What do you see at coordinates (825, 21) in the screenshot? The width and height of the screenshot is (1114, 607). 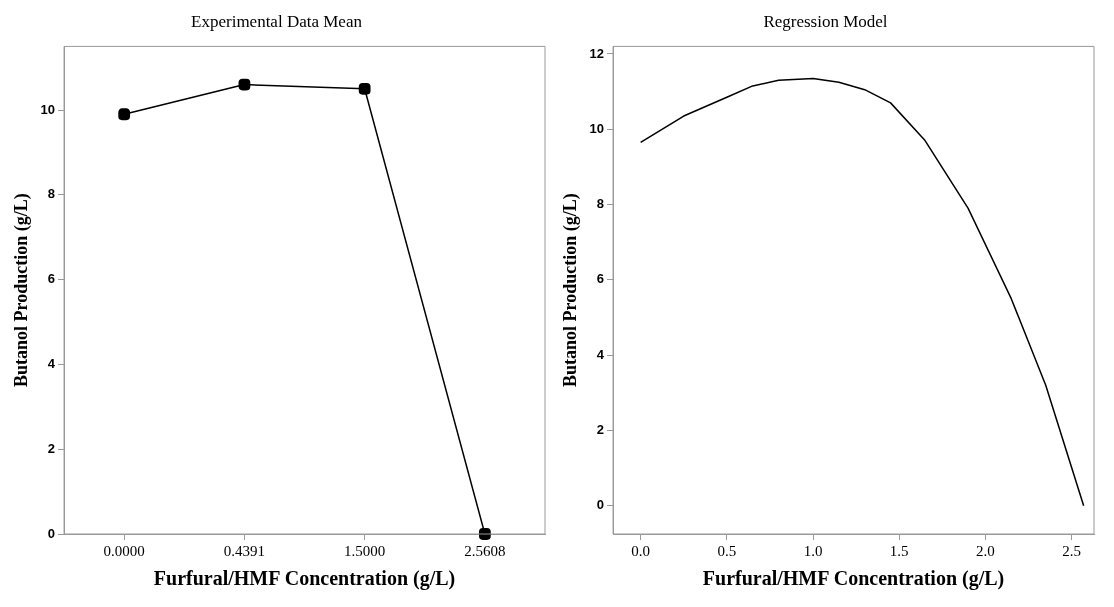 I see `chart-title: Regression Model` at bounding box center [825, 21].